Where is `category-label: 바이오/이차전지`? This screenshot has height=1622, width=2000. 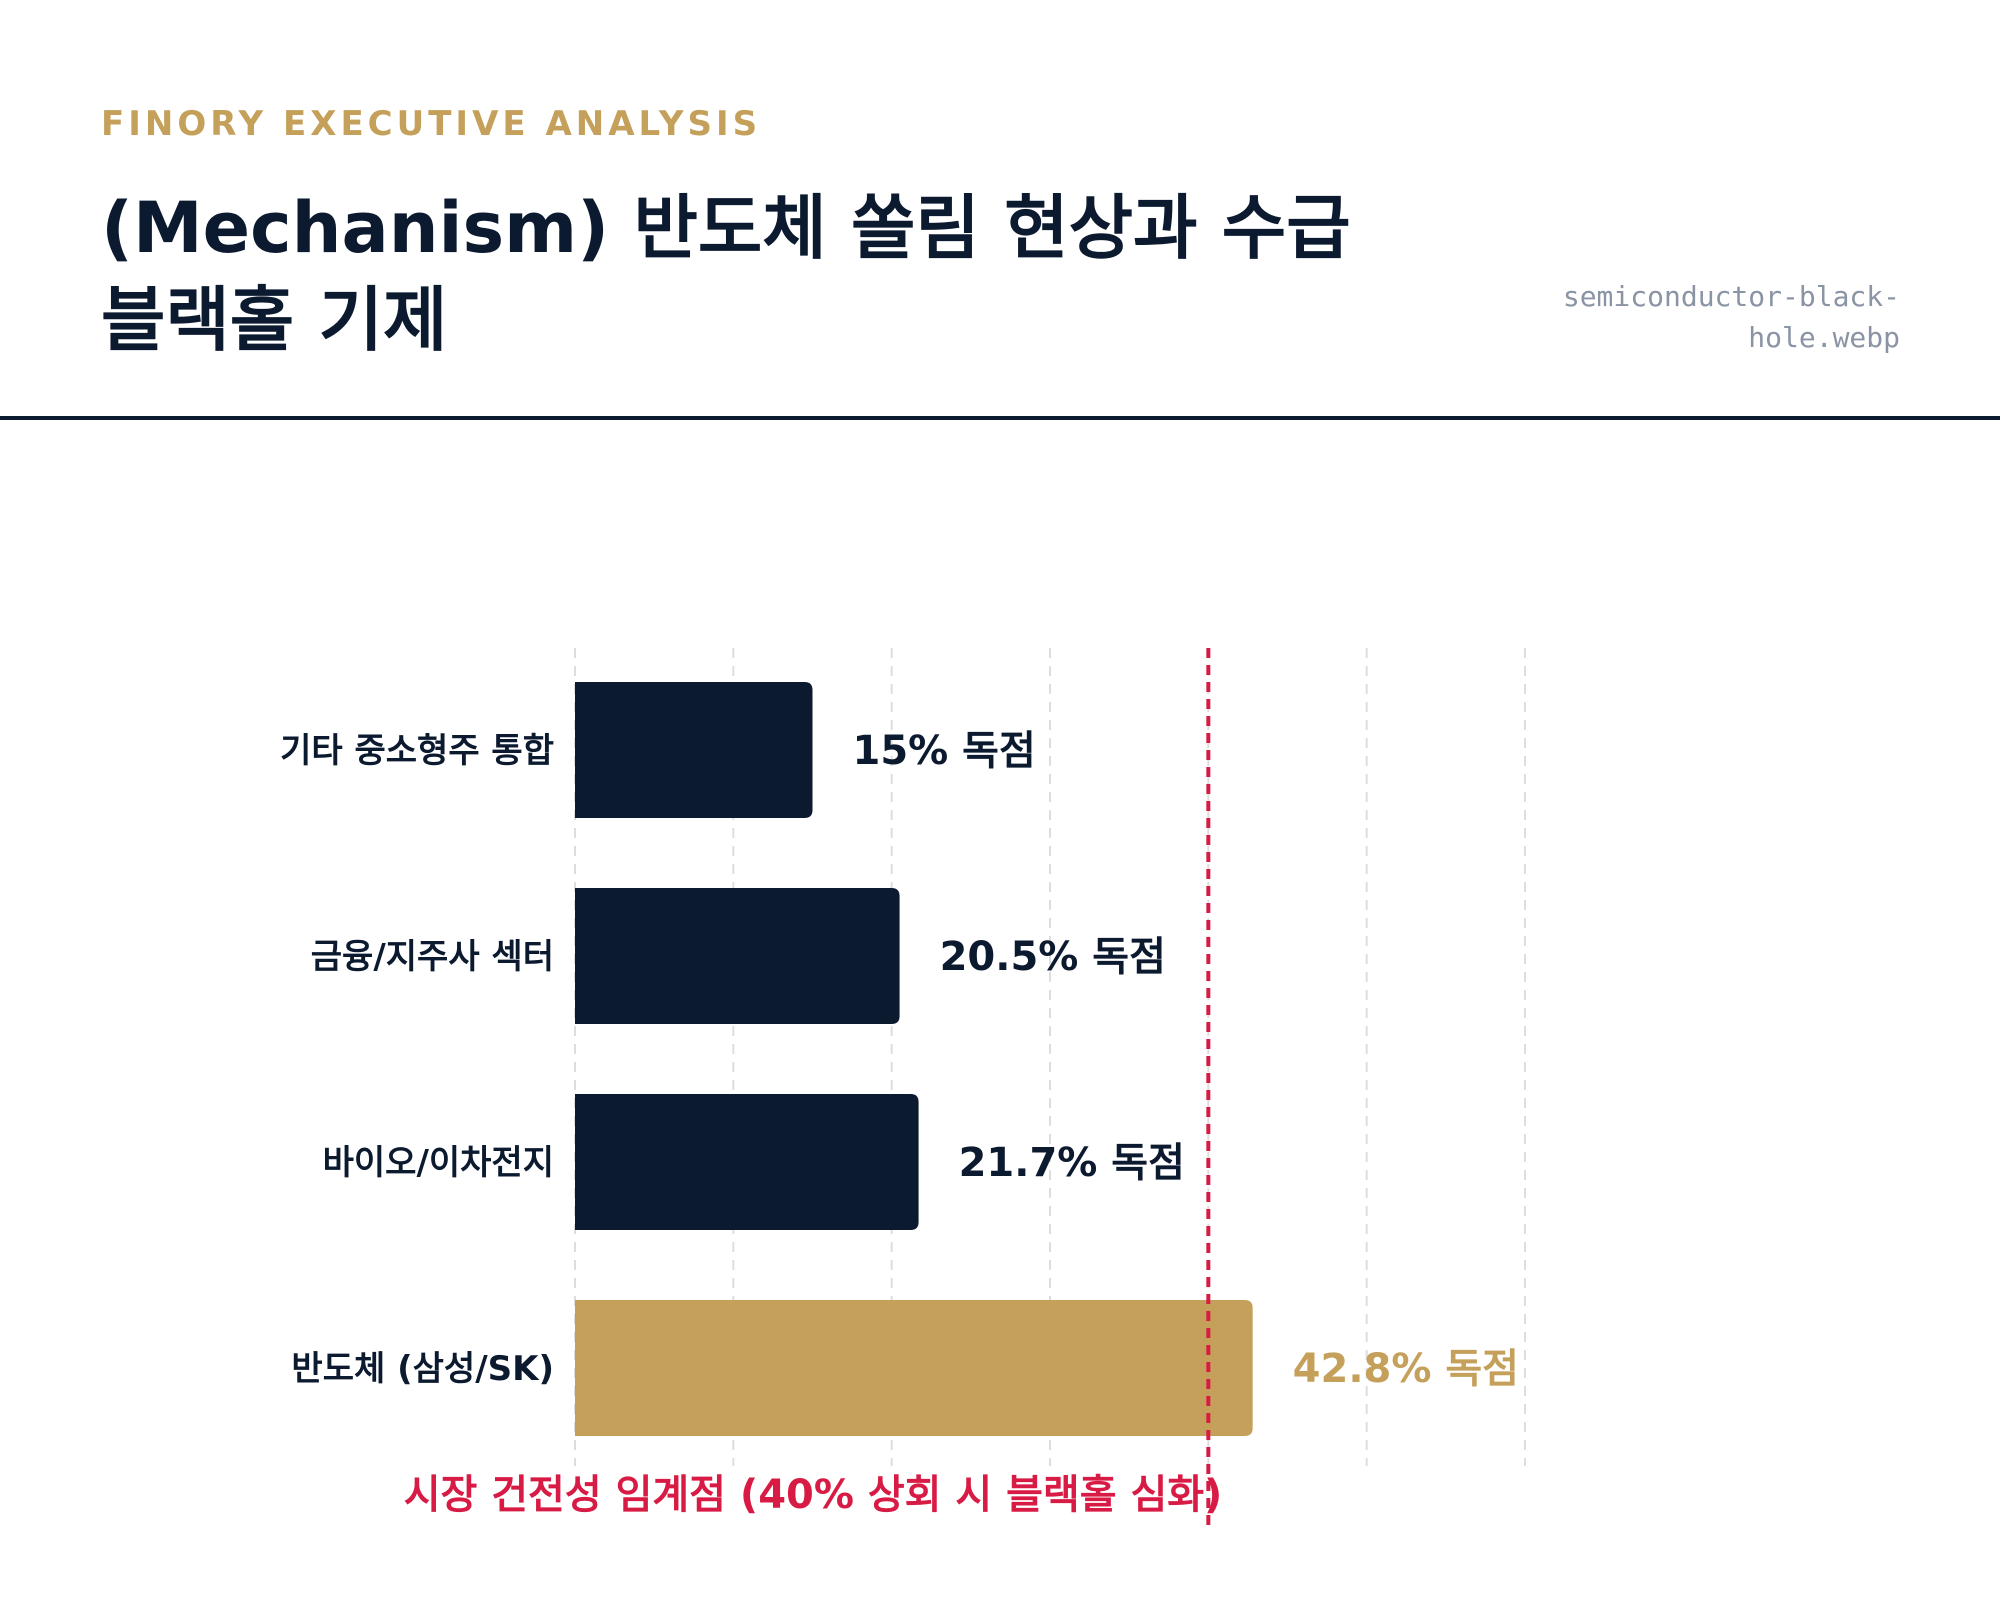
category-label: 바이오/이차전지 is located at coordinates (438, 1163).